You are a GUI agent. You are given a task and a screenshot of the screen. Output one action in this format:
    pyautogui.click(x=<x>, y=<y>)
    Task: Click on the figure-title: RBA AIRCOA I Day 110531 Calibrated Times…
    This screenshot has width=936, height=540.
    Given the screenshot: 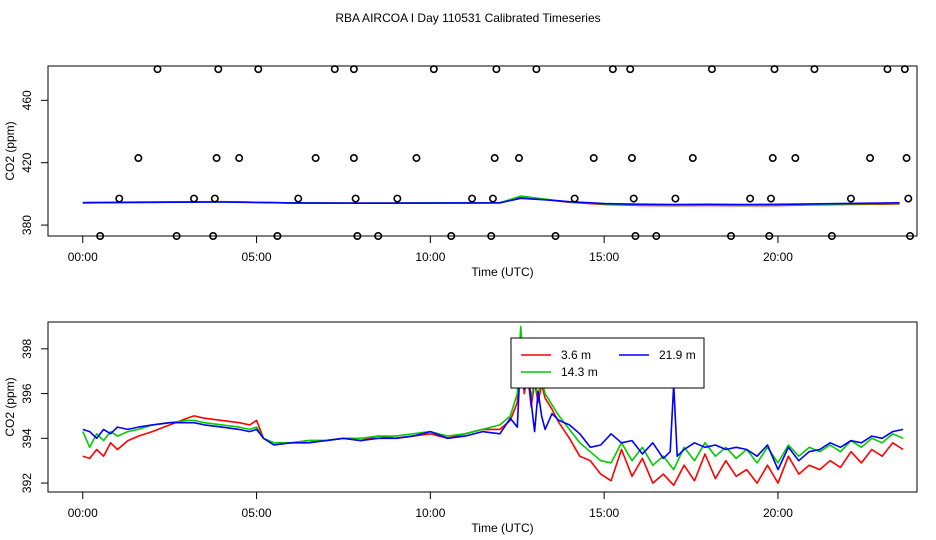 What is the action you would take?
    pyautogui.click(x=467, y=18)
    